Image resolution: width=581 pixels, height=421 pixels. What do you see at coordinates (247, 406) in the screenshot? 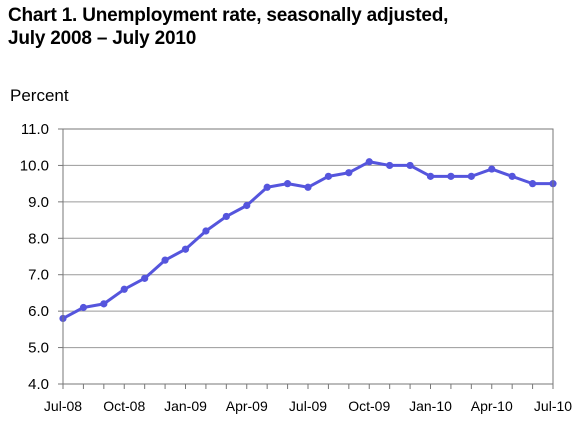
I see `x-tick-label: Apr-09` at bounding box center [247, 406].